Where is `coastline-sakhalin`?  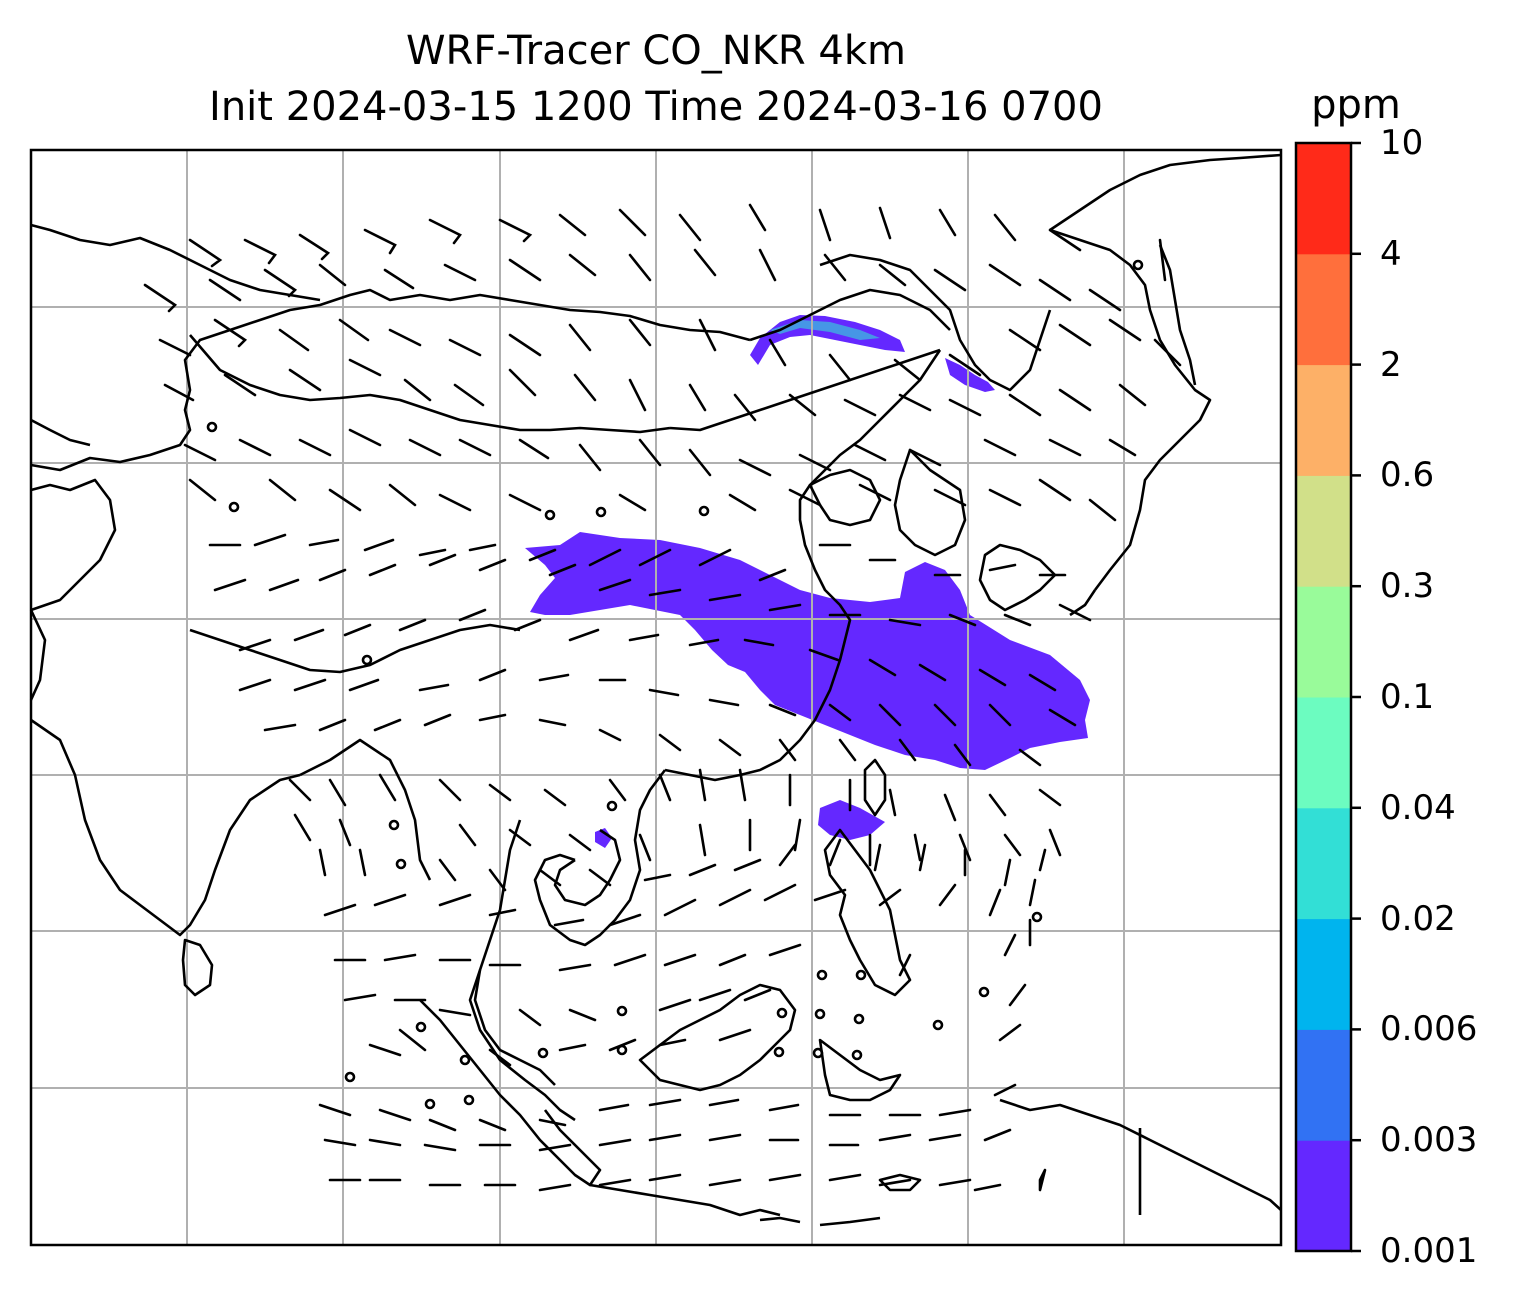
coastline-sakhalin is located at coordinates (1177, 315).